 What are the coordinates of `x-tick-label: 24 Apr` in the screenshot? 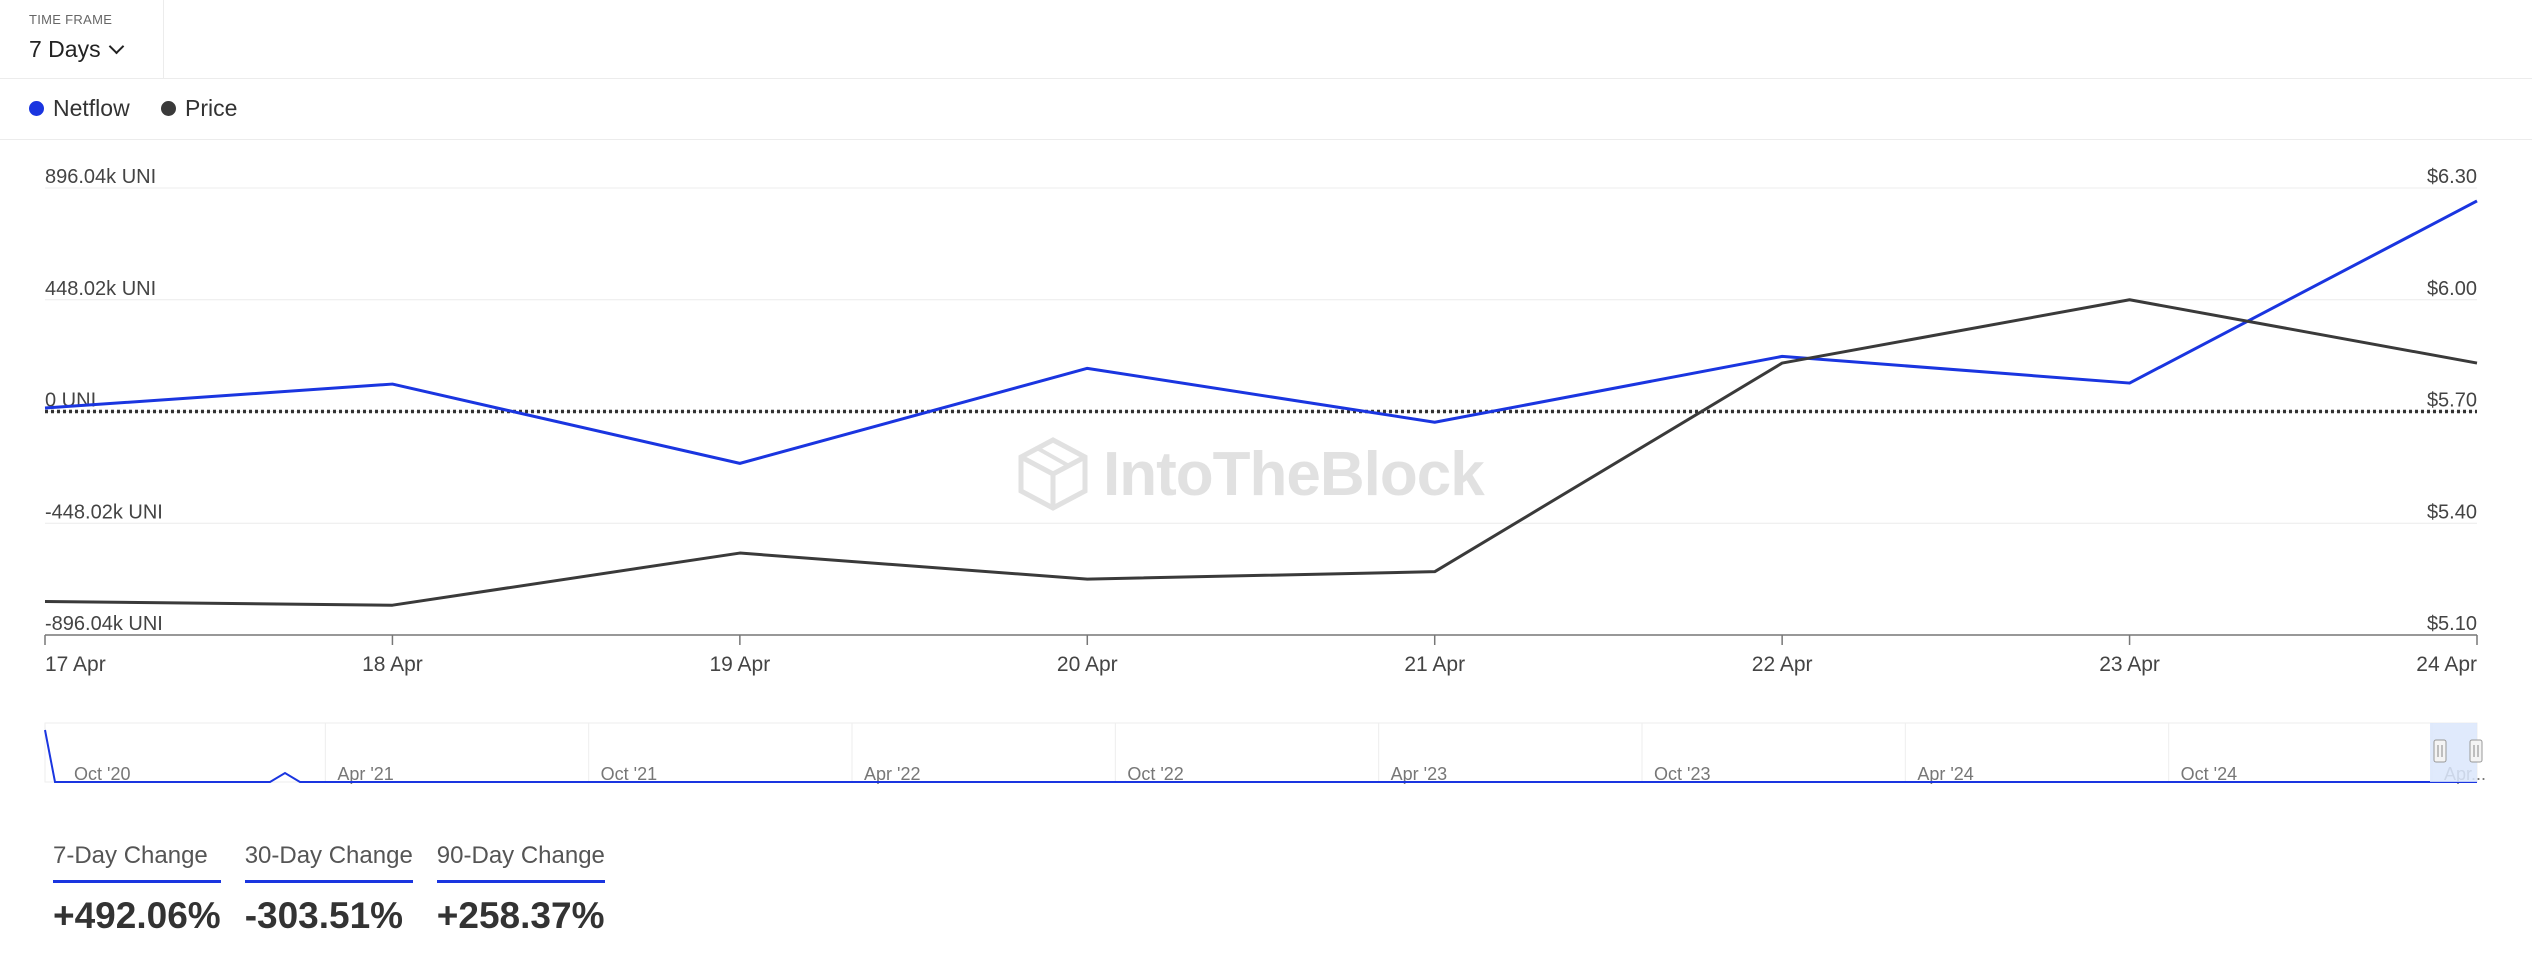 It's located at (2446, 664).